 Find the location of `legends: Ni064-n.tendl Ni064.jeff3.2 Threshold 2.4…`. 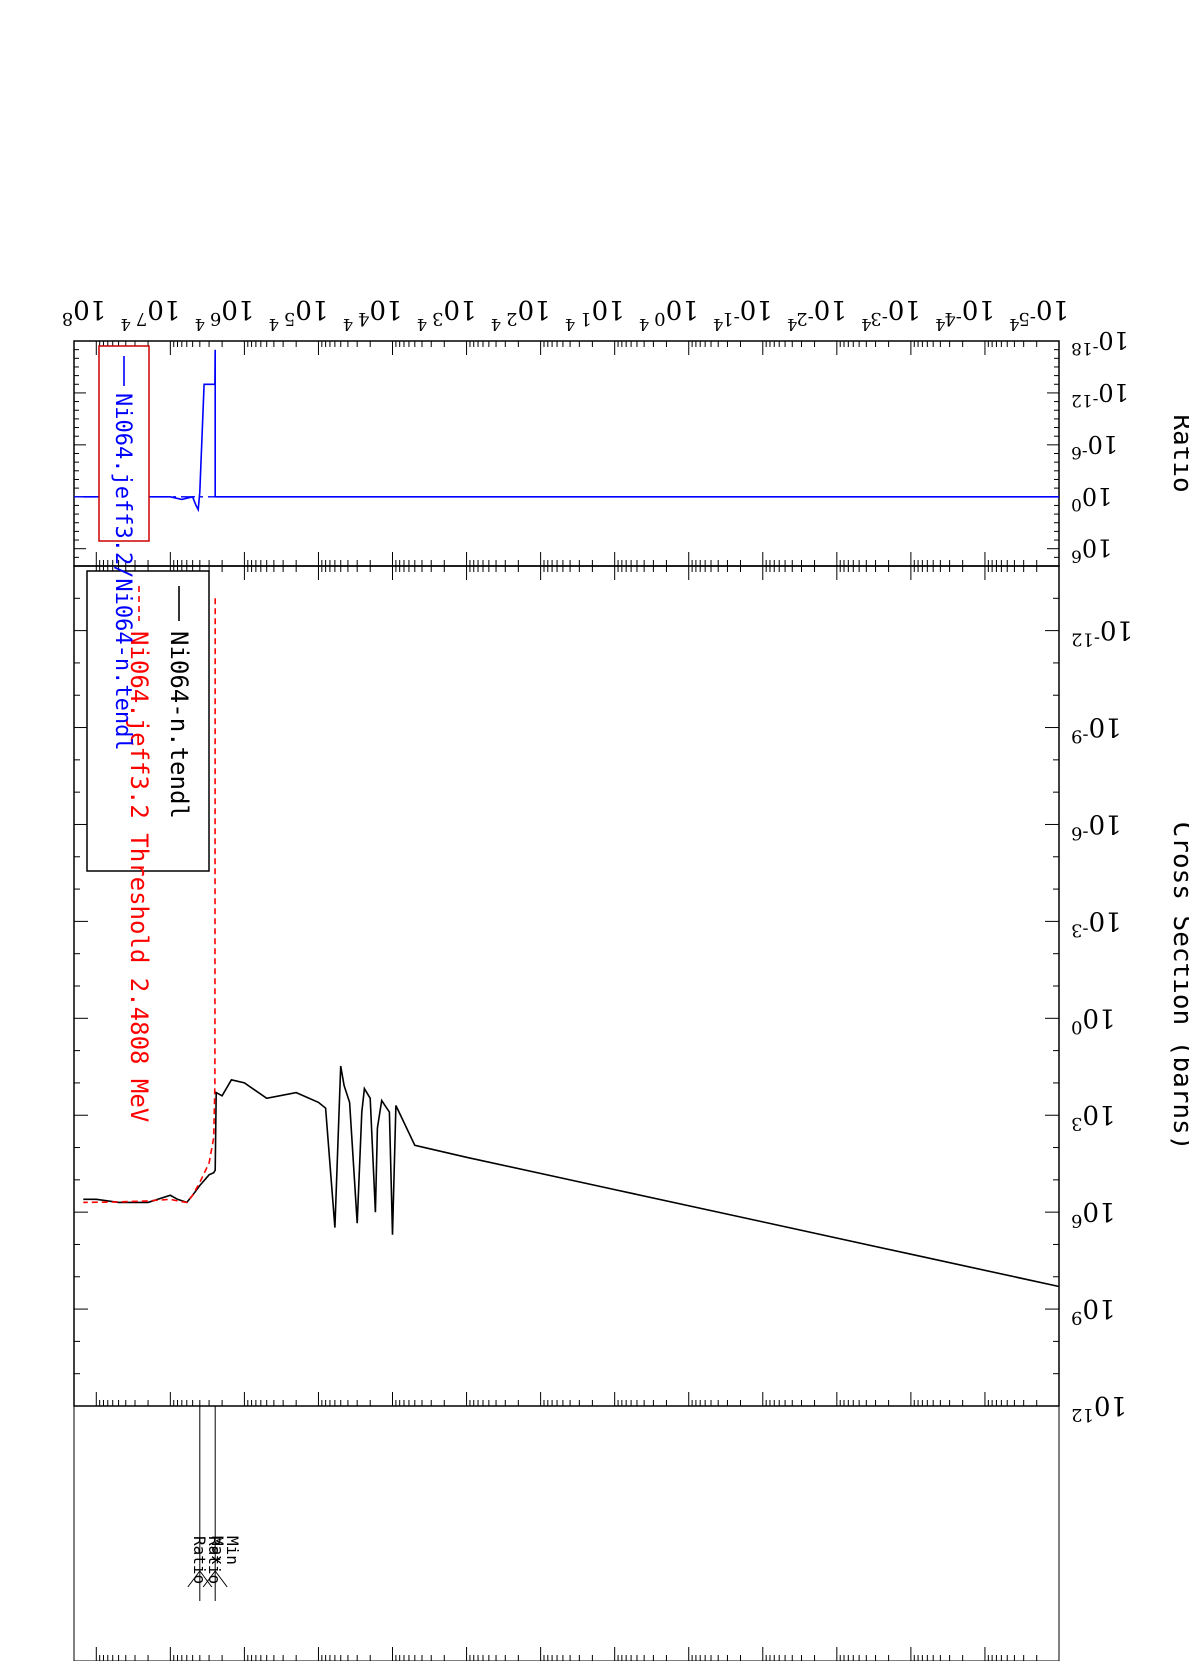

legends: Ni064-n.tendl Ni064.jeff3.2 Threshold 2.4… is located at coordinates (148, 733).